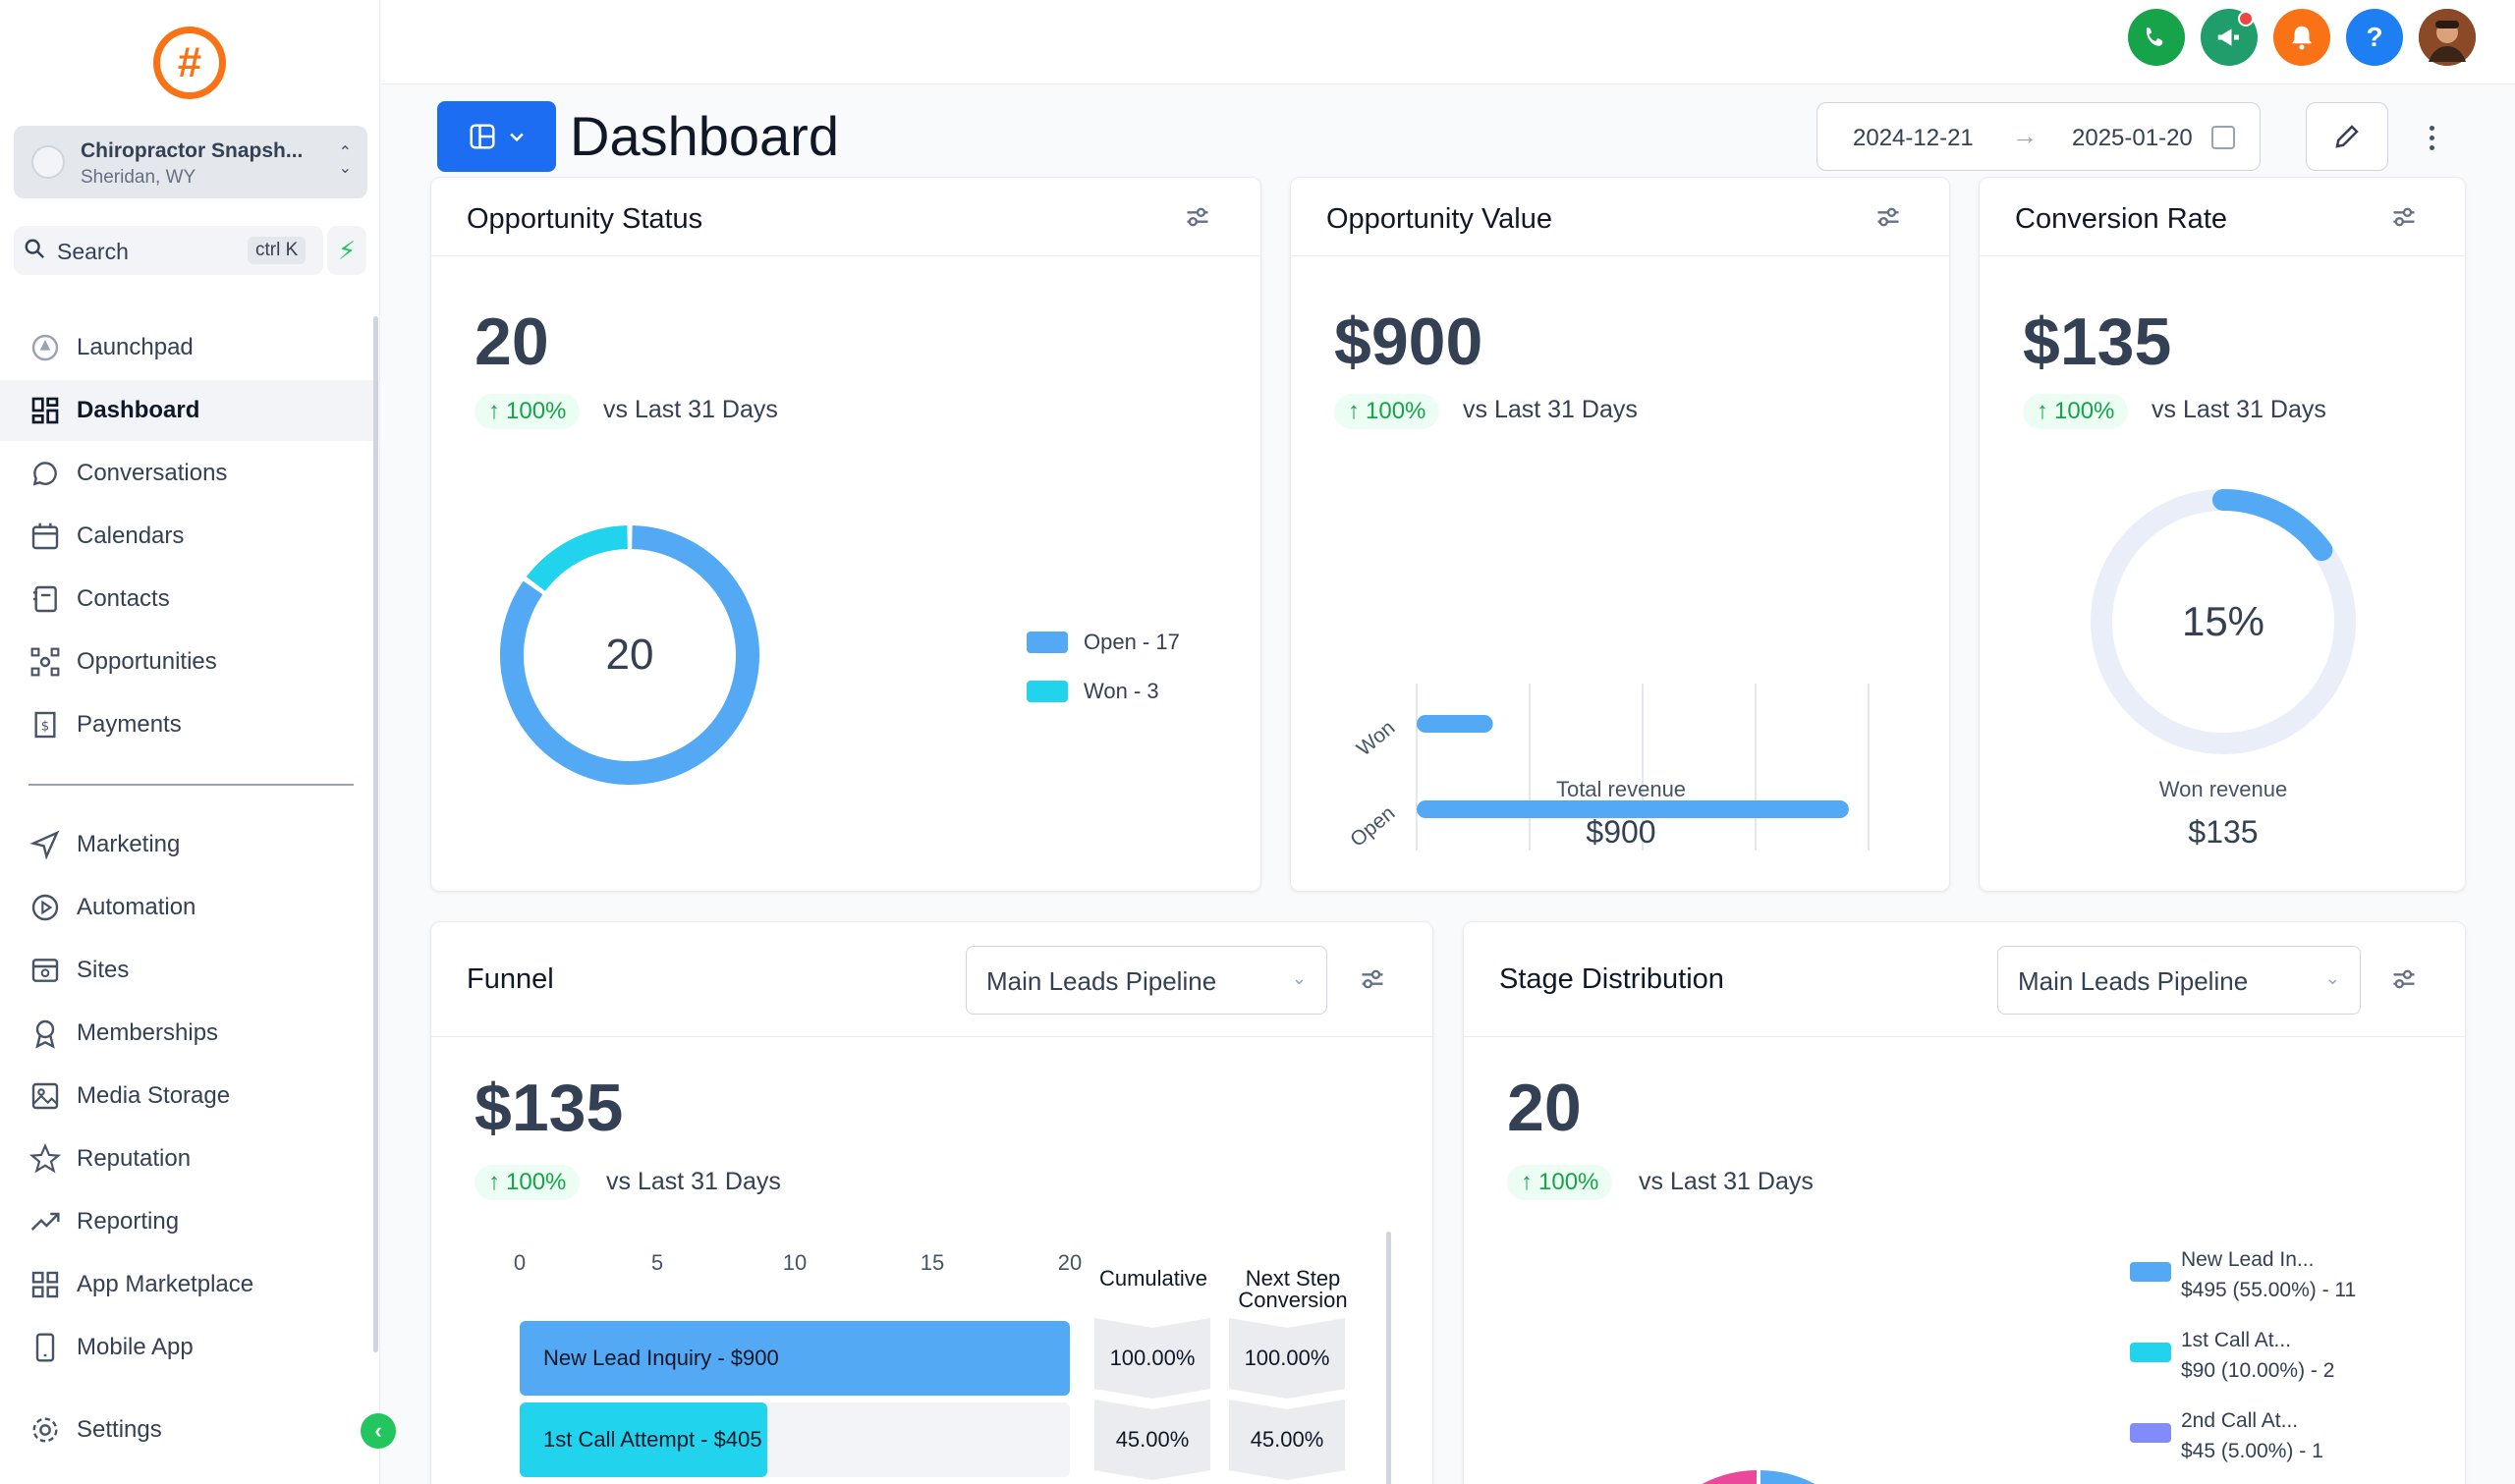 The image size is (2515, 1484). I want to click on arrow-up-icon: ↑, so click(1527, 1182).